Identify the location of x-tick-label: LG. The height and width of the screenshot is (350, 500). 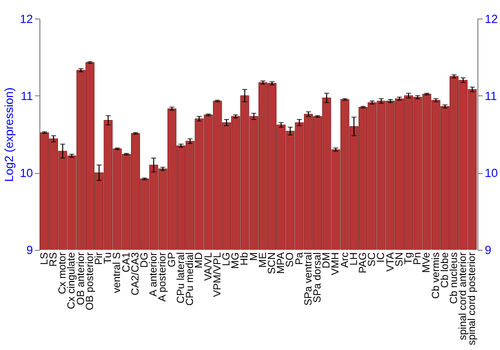
(226, 259).